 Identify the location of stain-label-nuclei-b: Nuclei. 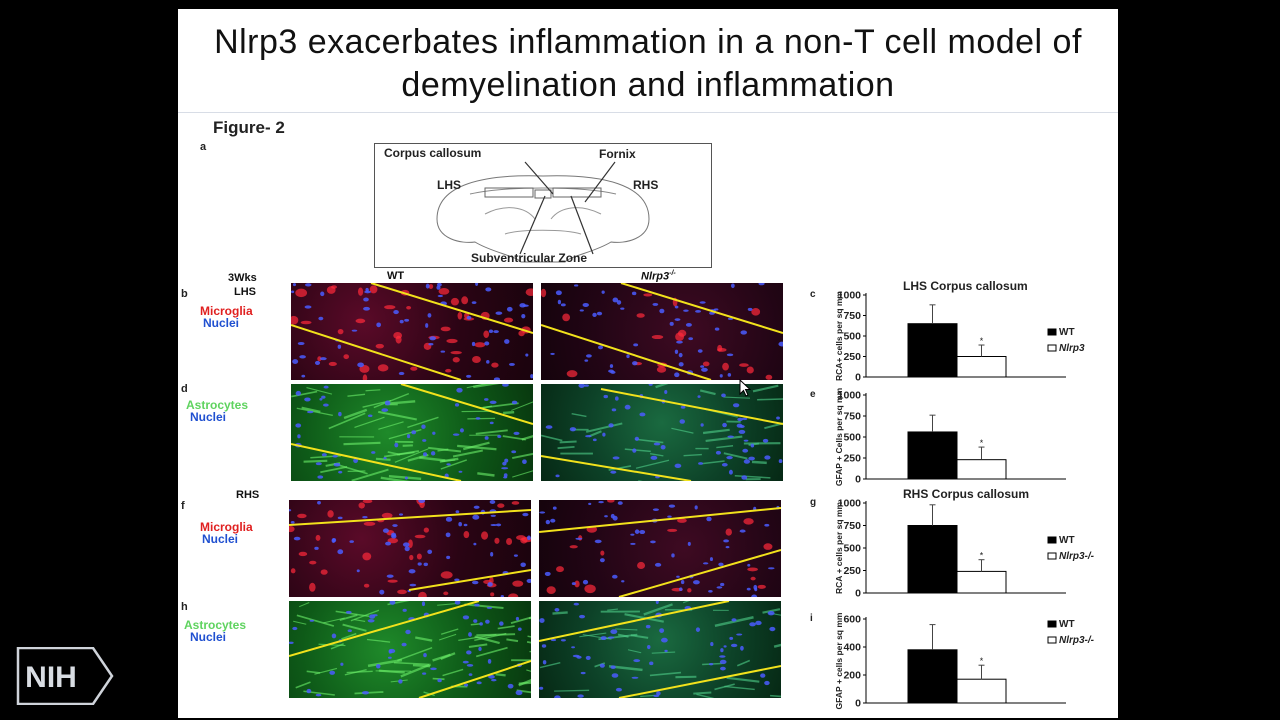
(221, 323).